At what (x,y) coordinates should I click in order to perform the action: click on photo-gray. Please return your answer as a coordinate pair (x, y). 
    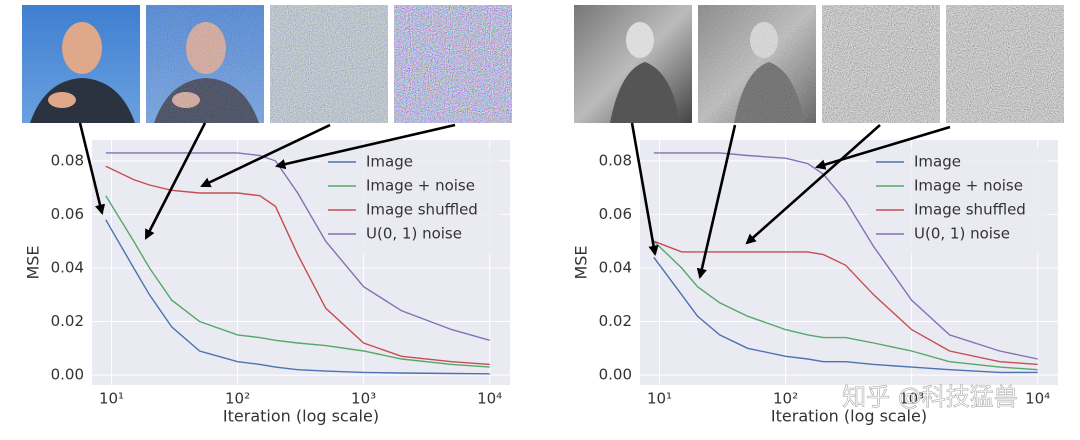
    Looking at the image, I should click on (633, 64).